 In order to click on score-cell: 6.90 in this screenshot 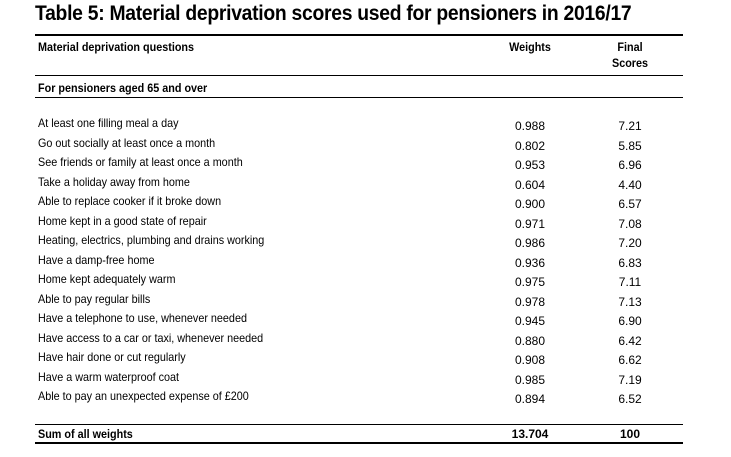, I will do `click(630, 321)`.